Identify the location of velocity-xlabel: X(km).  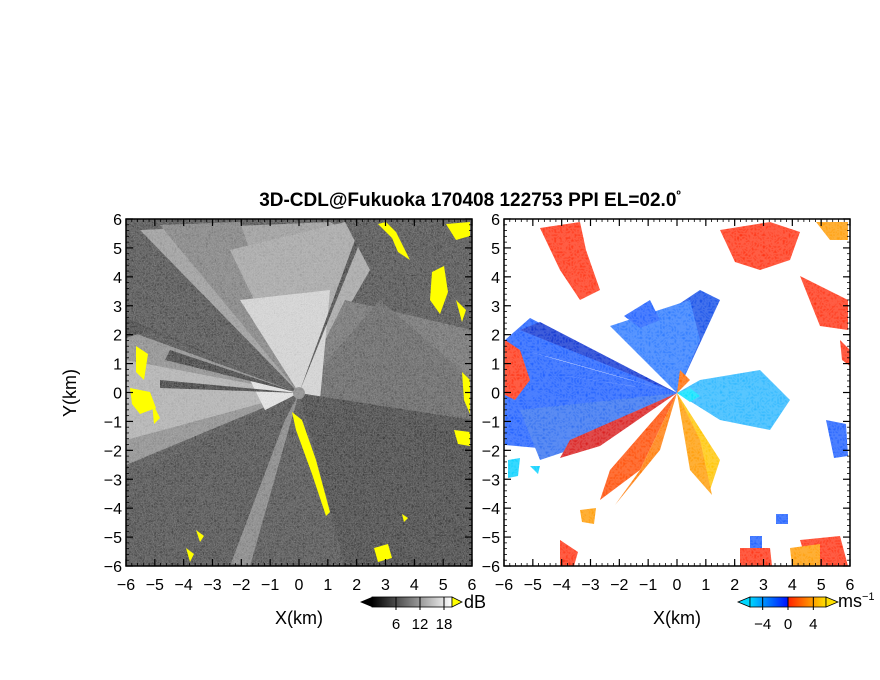
(677, 618).